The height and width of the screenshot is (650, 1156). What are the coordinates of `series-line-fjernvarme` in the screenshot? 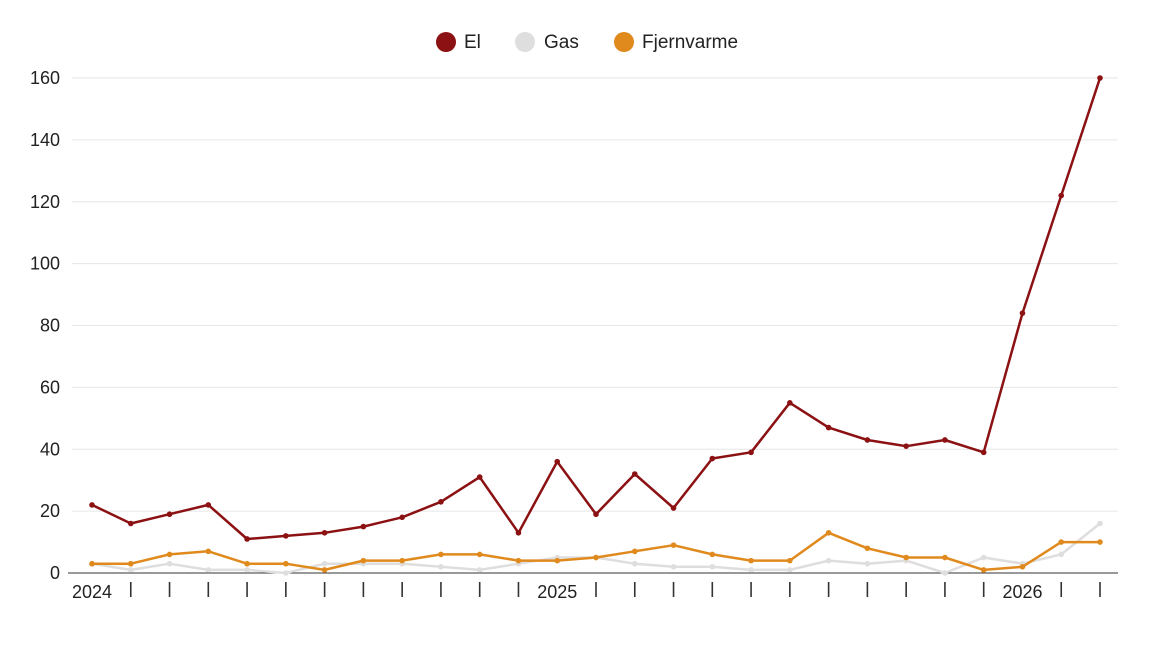 It's located at (596, 551).